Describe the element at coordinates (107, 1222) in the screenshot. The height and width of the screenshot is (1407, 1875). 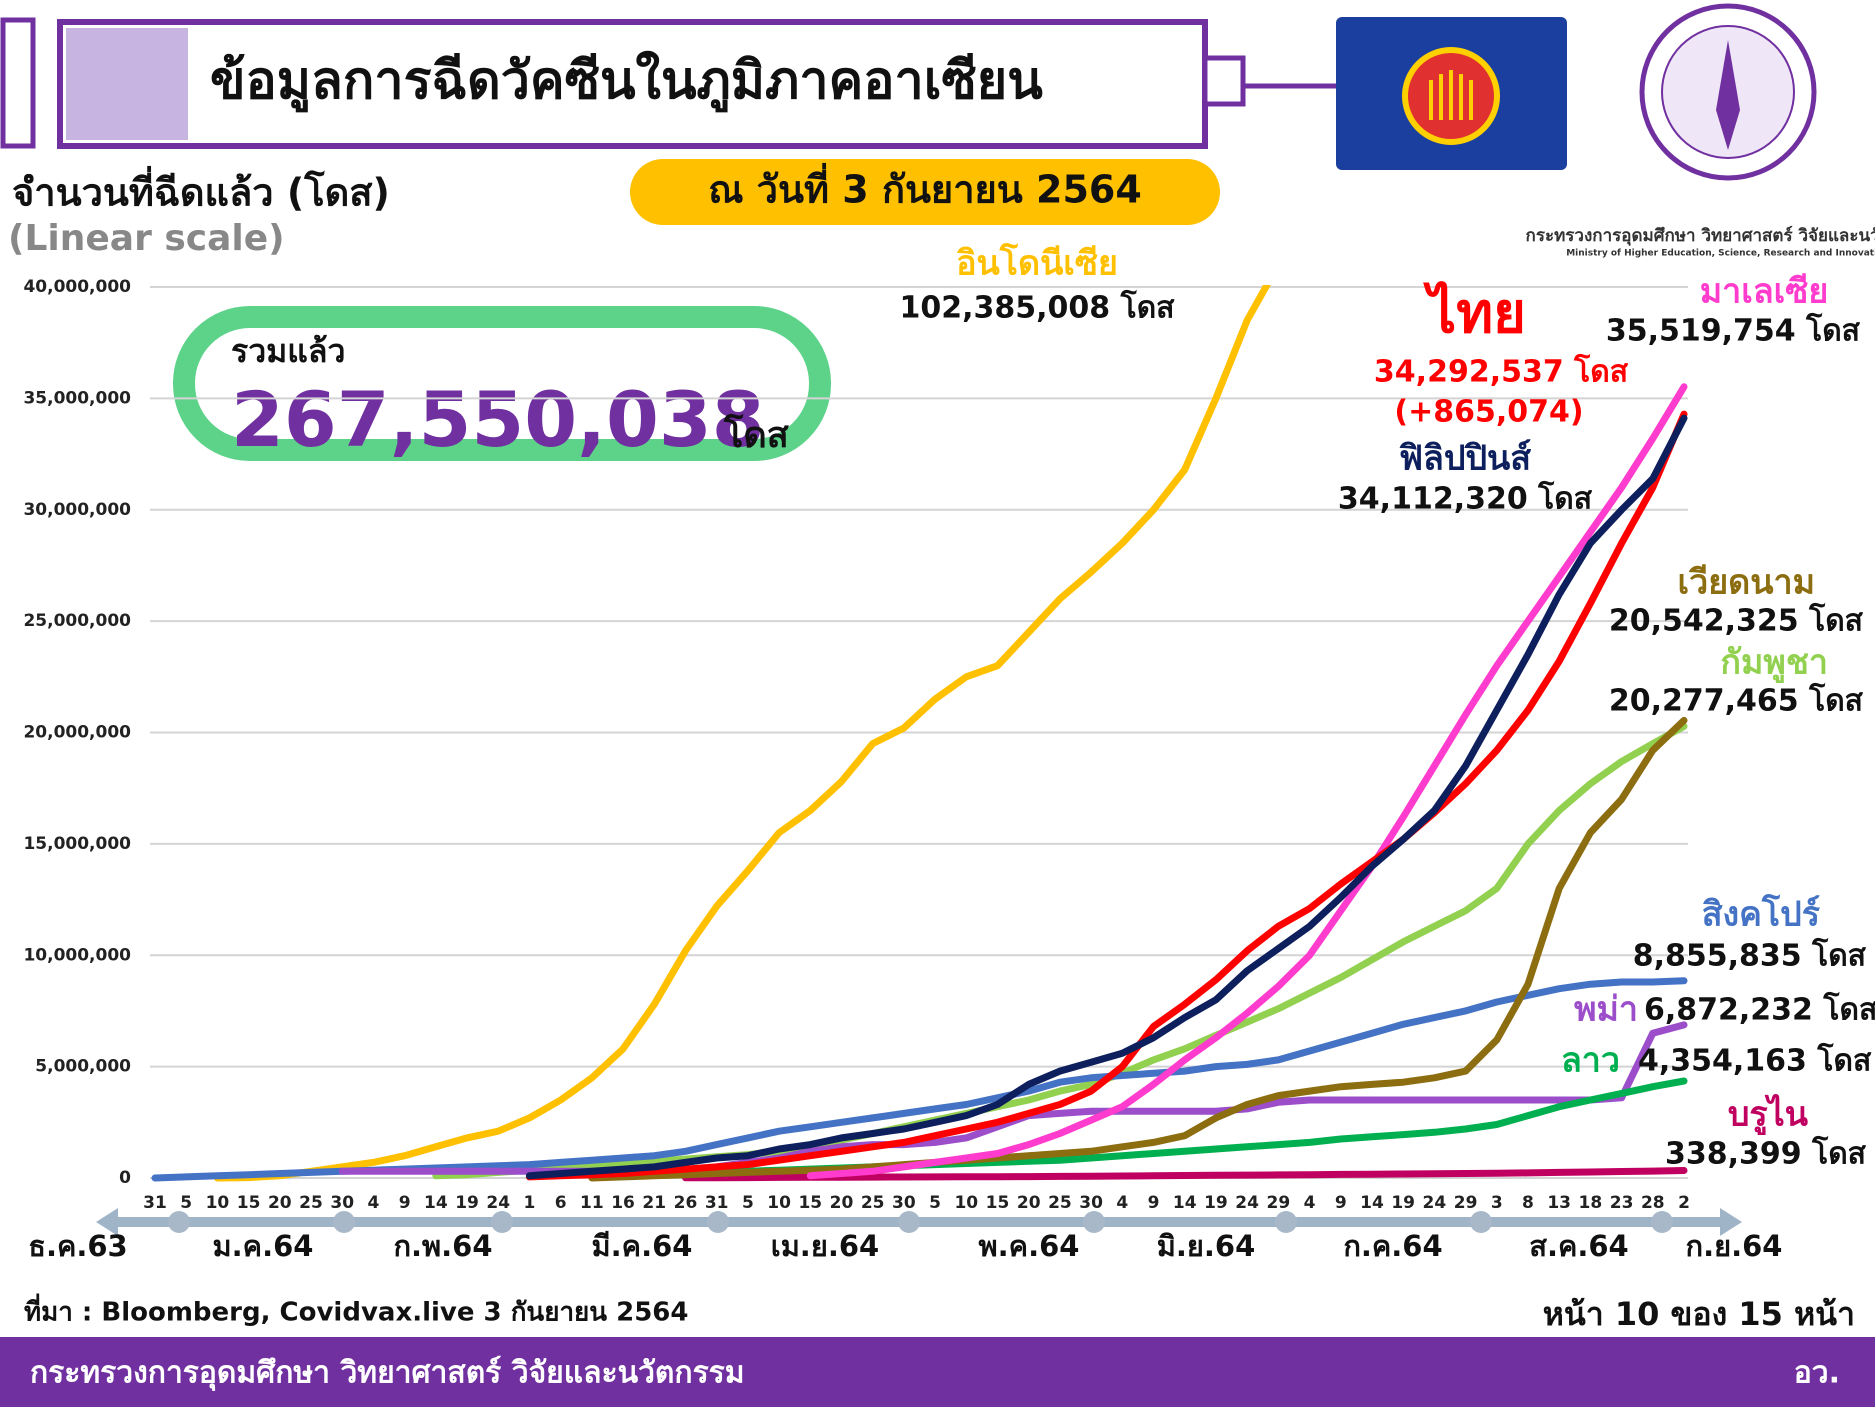
I see `timeline-arrow-left` at that location.